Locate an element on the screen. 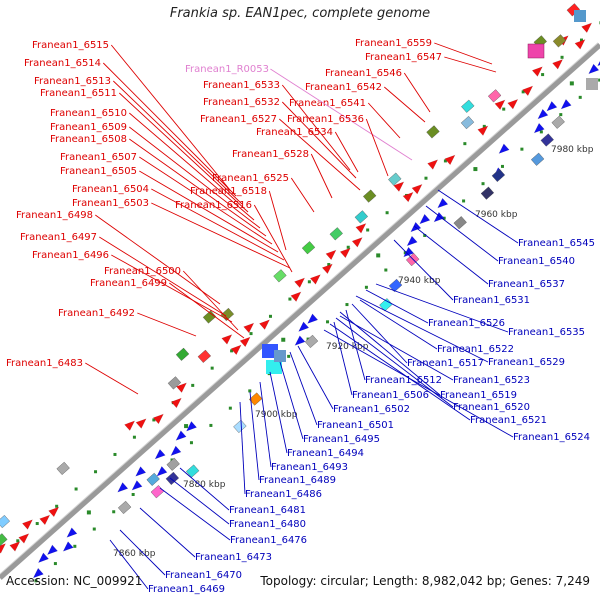 The width and height of the screenshot is (600, 600). gene-label: Franean1_6537 is located at coordinates (526, 284).